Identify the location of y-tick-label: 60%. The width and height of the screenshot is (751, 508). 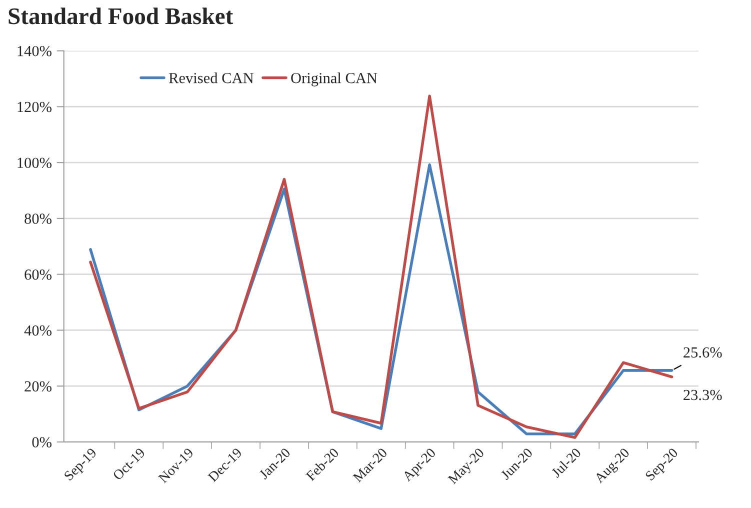
(38, 274).